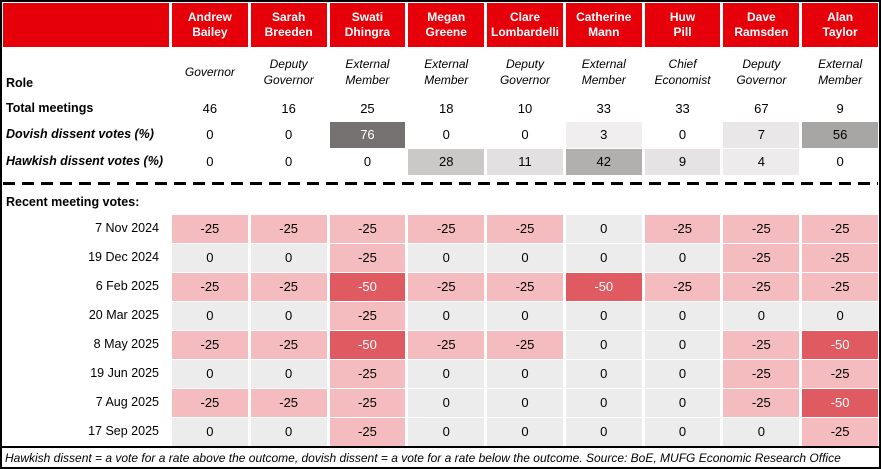 The width and height of the screenshot is (881, 469). I want to click on member-name-cell: Swati Dhingra, so click(367, 25).